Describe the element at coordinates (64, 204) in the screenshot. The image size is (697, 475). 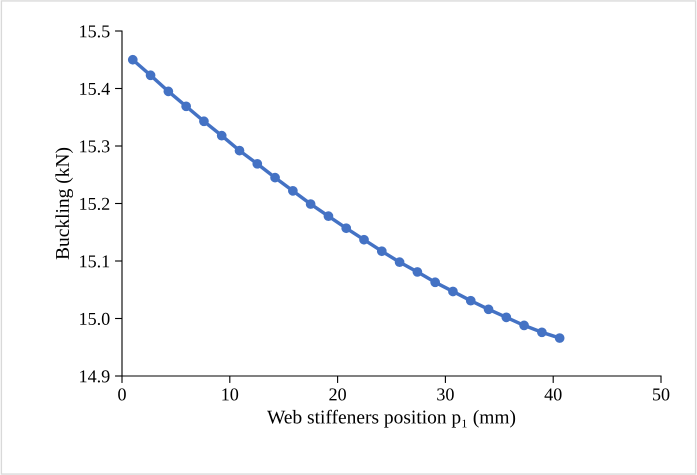
I see `y-axis-title: Buckling (kN)` at that location.